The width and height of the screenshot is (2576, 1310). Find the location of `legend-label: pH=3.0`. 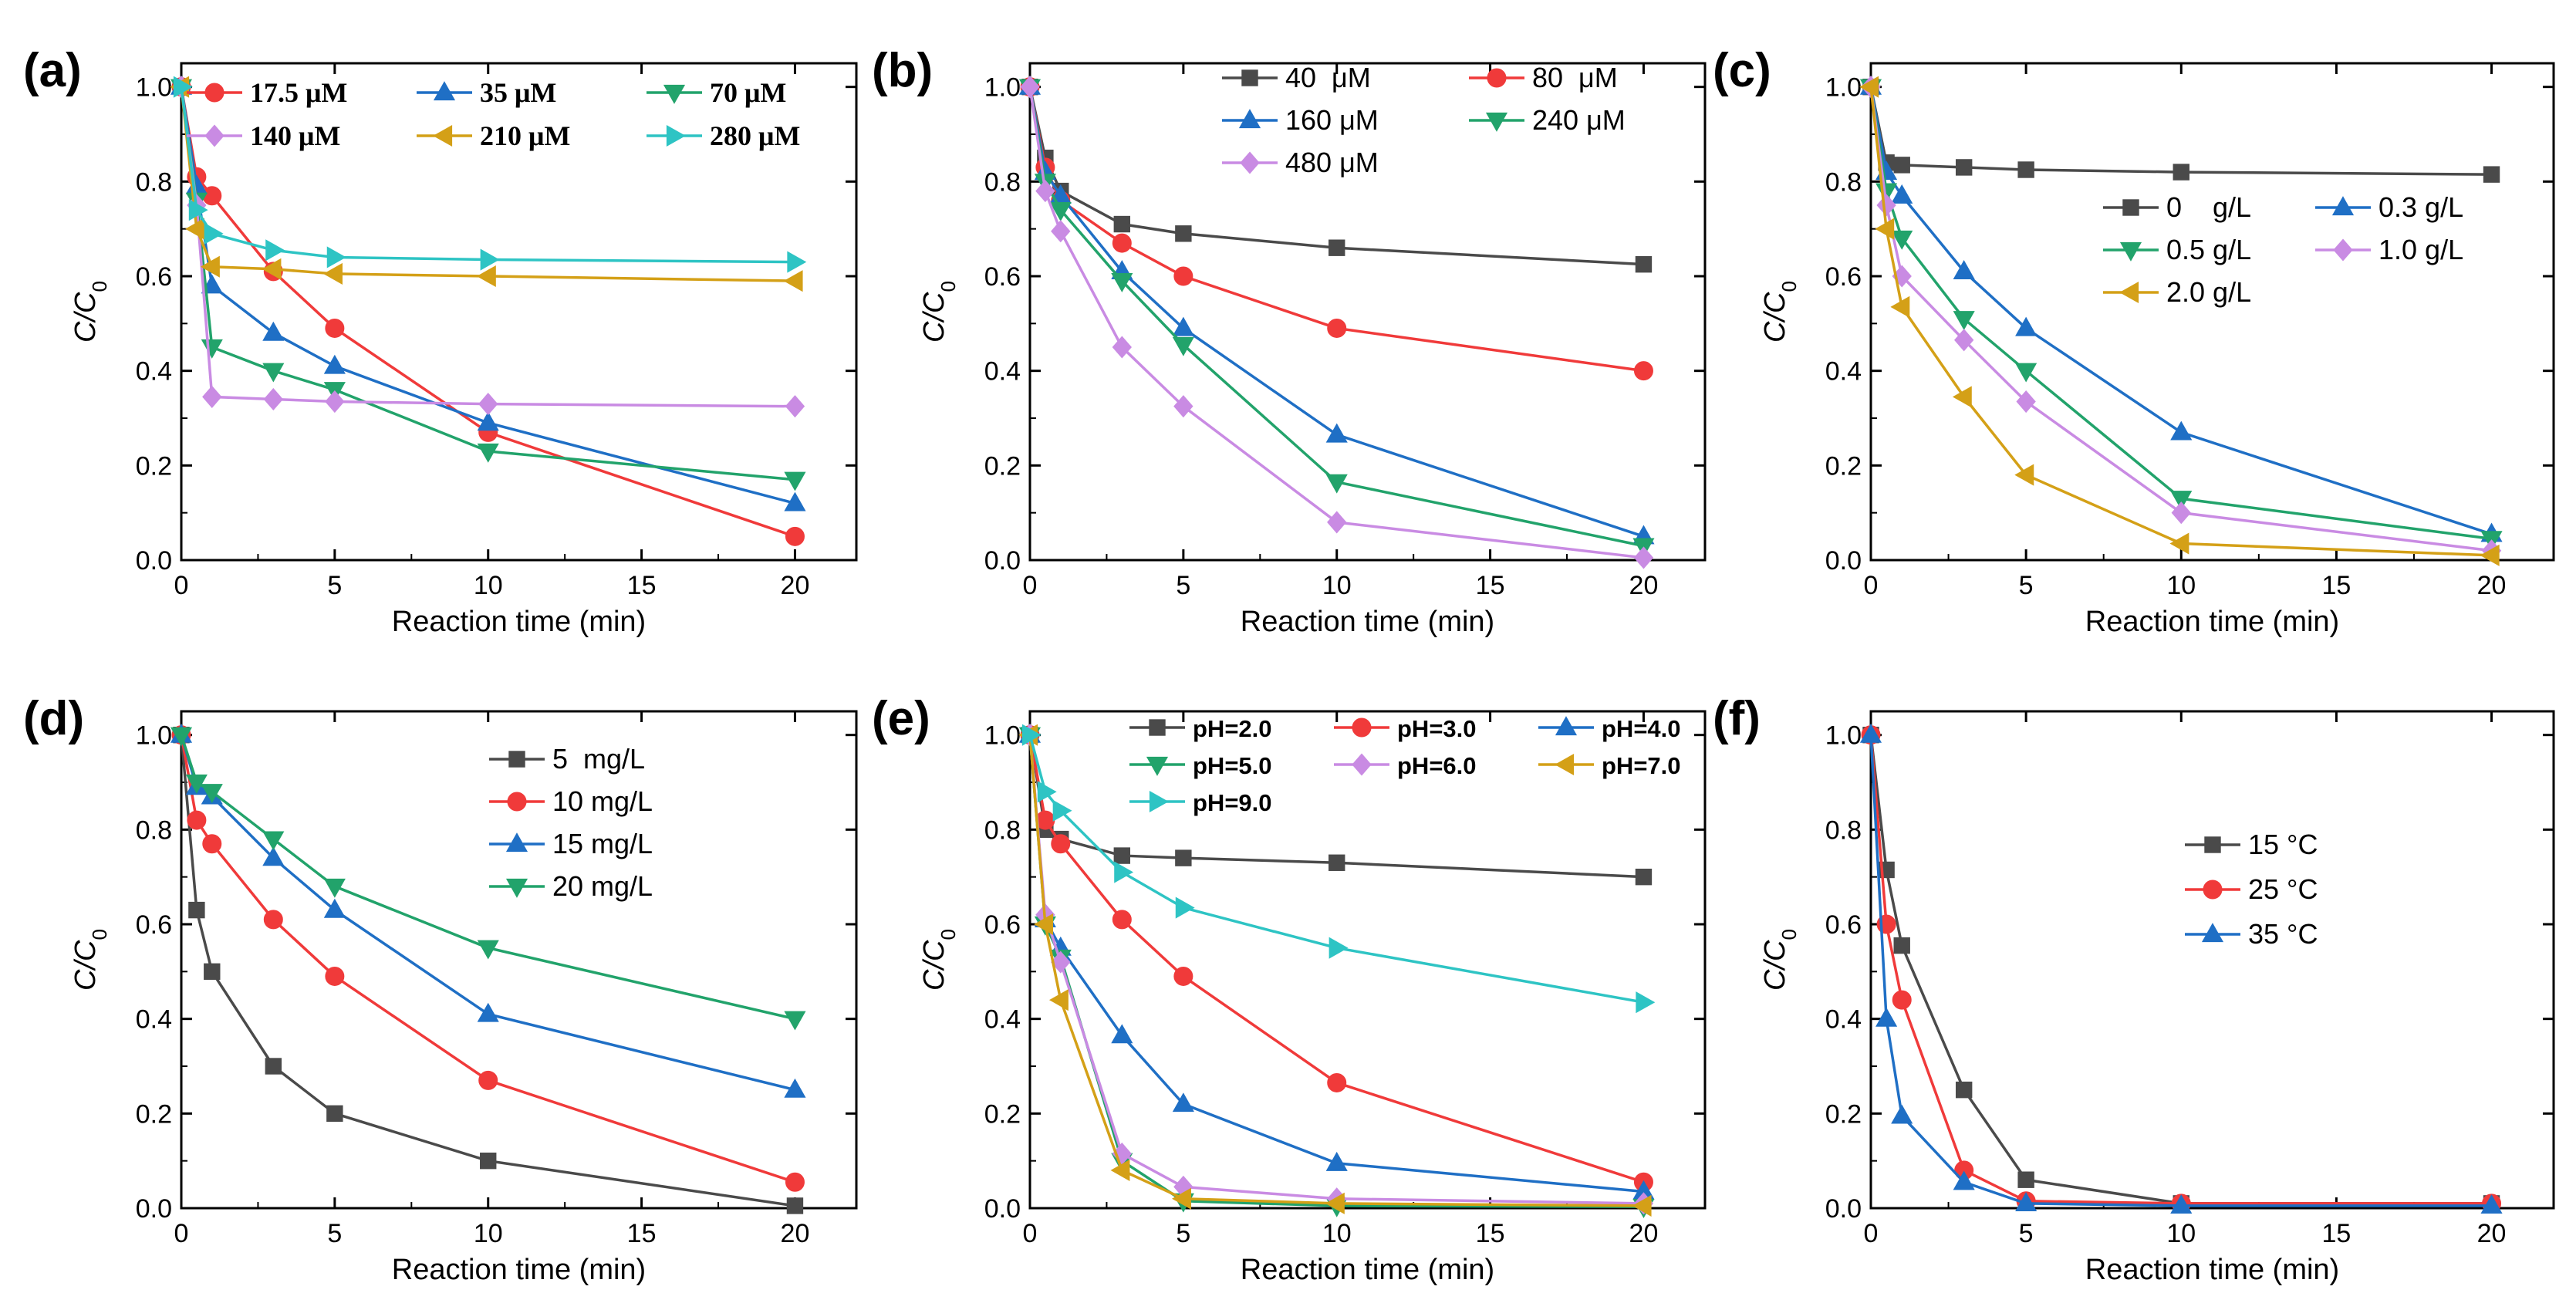

legend-label: pH=3.0 is located at coordinates (1437, 728).